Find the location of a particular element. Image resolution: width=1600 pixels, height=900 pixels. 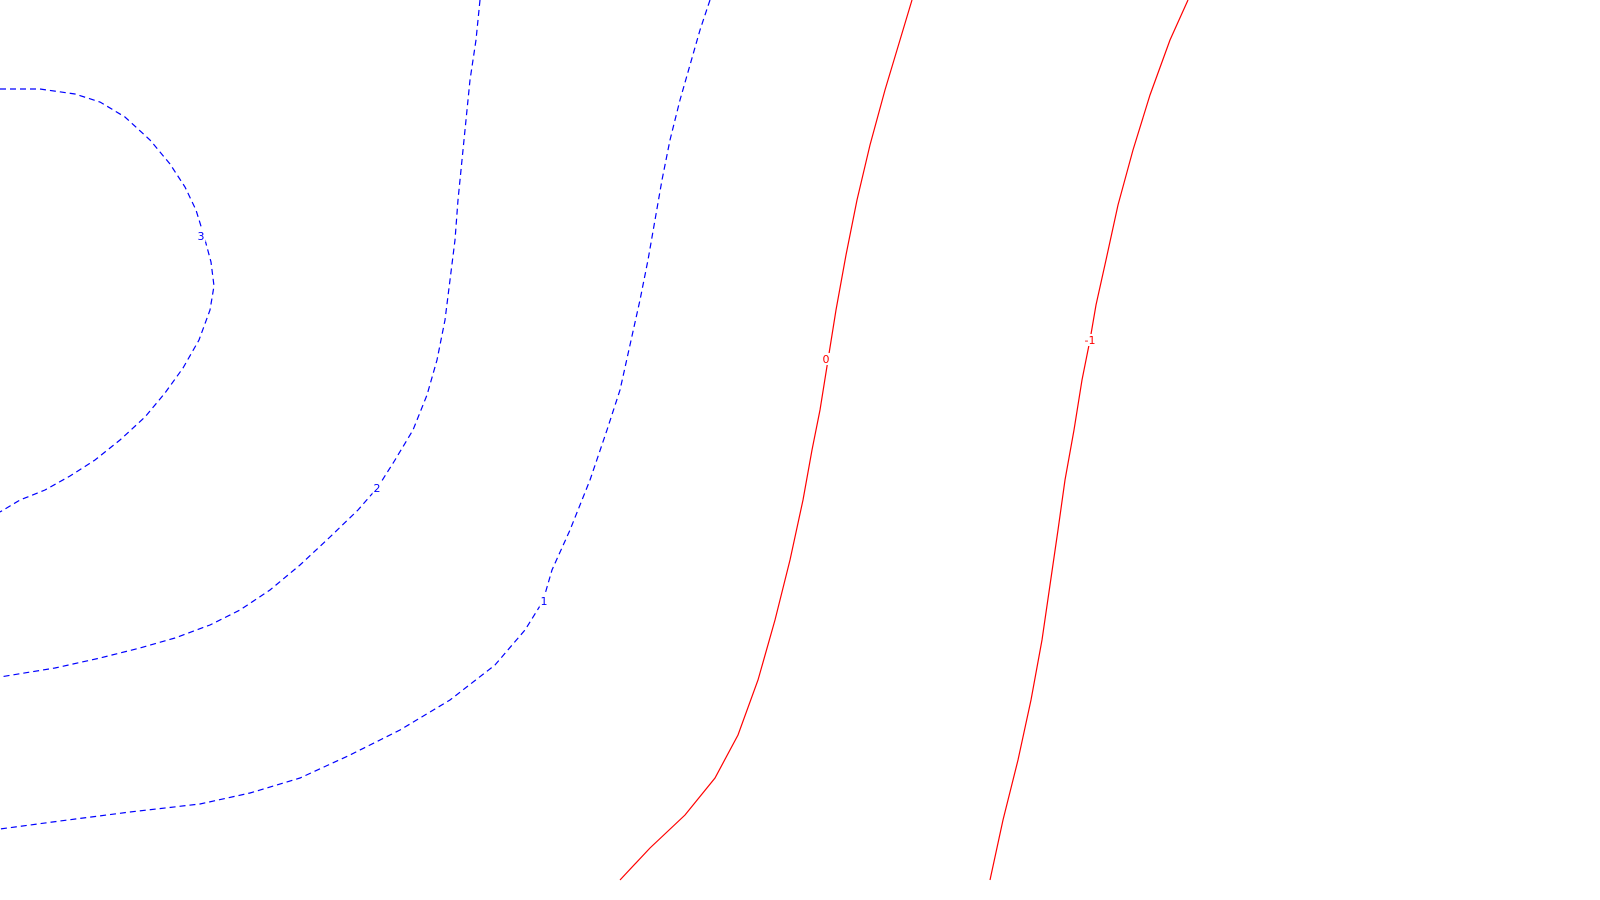

contour-label-1: 1 is located at coordinates (544, 601).